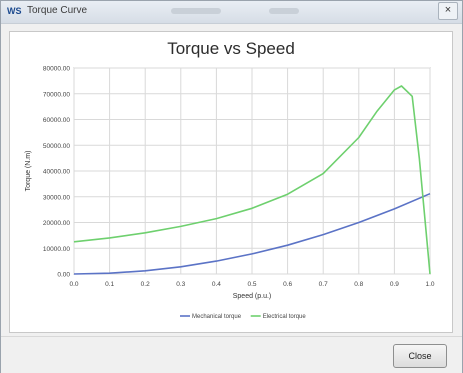 Image resolution: width=463 pixels, height=373 pixels. What do you see at coordinates (56, 223) in the screenshot?
I see `y-tick-label: 20000.00` at bounding box center [56, 223].